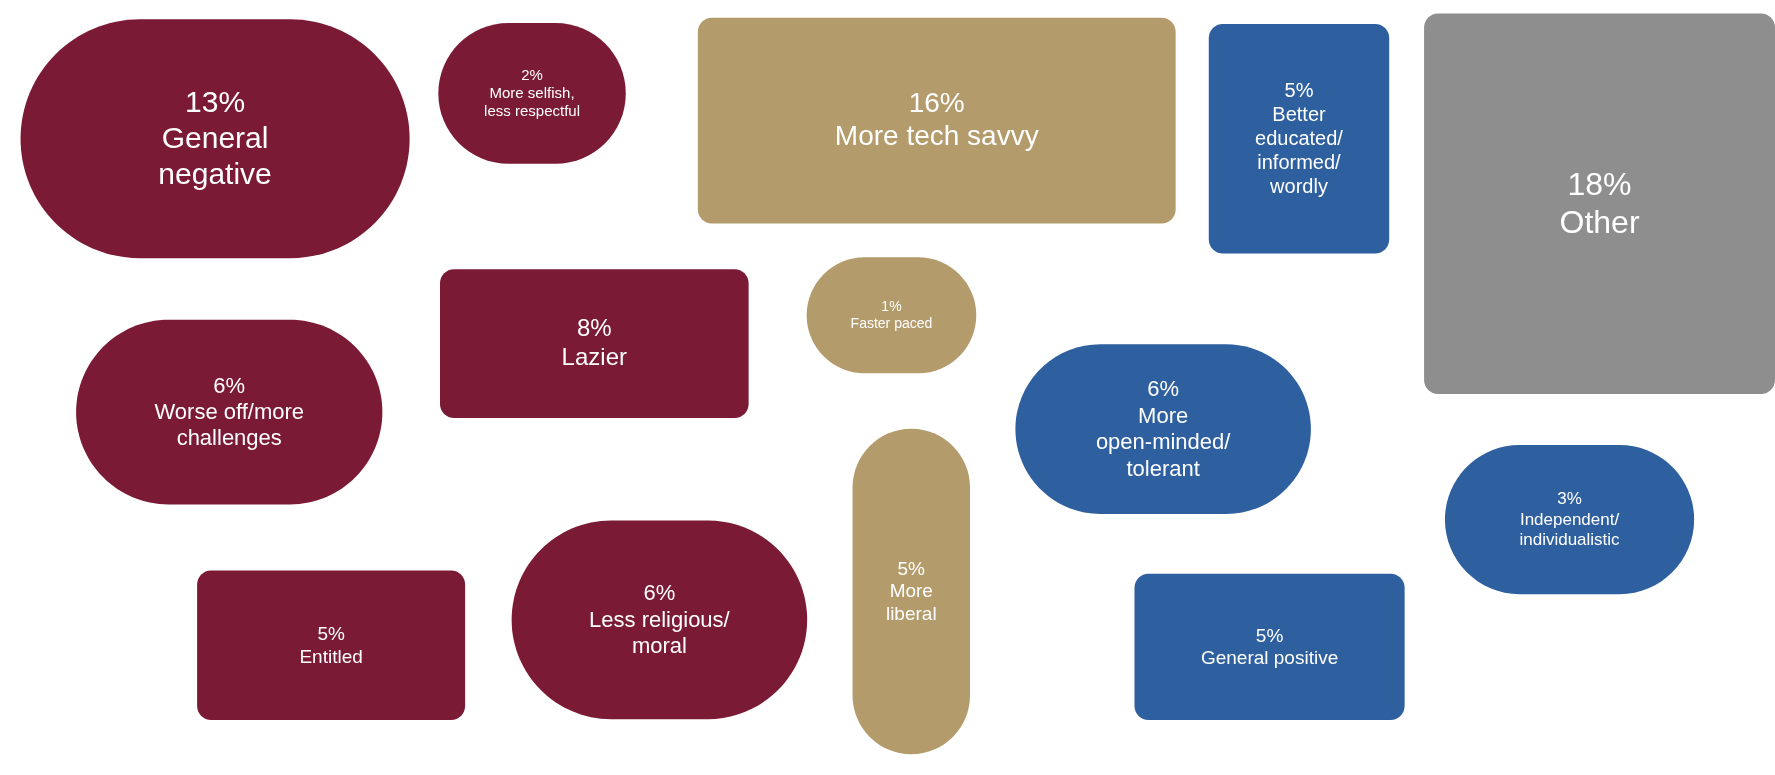 The image size is (1775, 775). I want to click on data-label: 1%, so click(891, 305).